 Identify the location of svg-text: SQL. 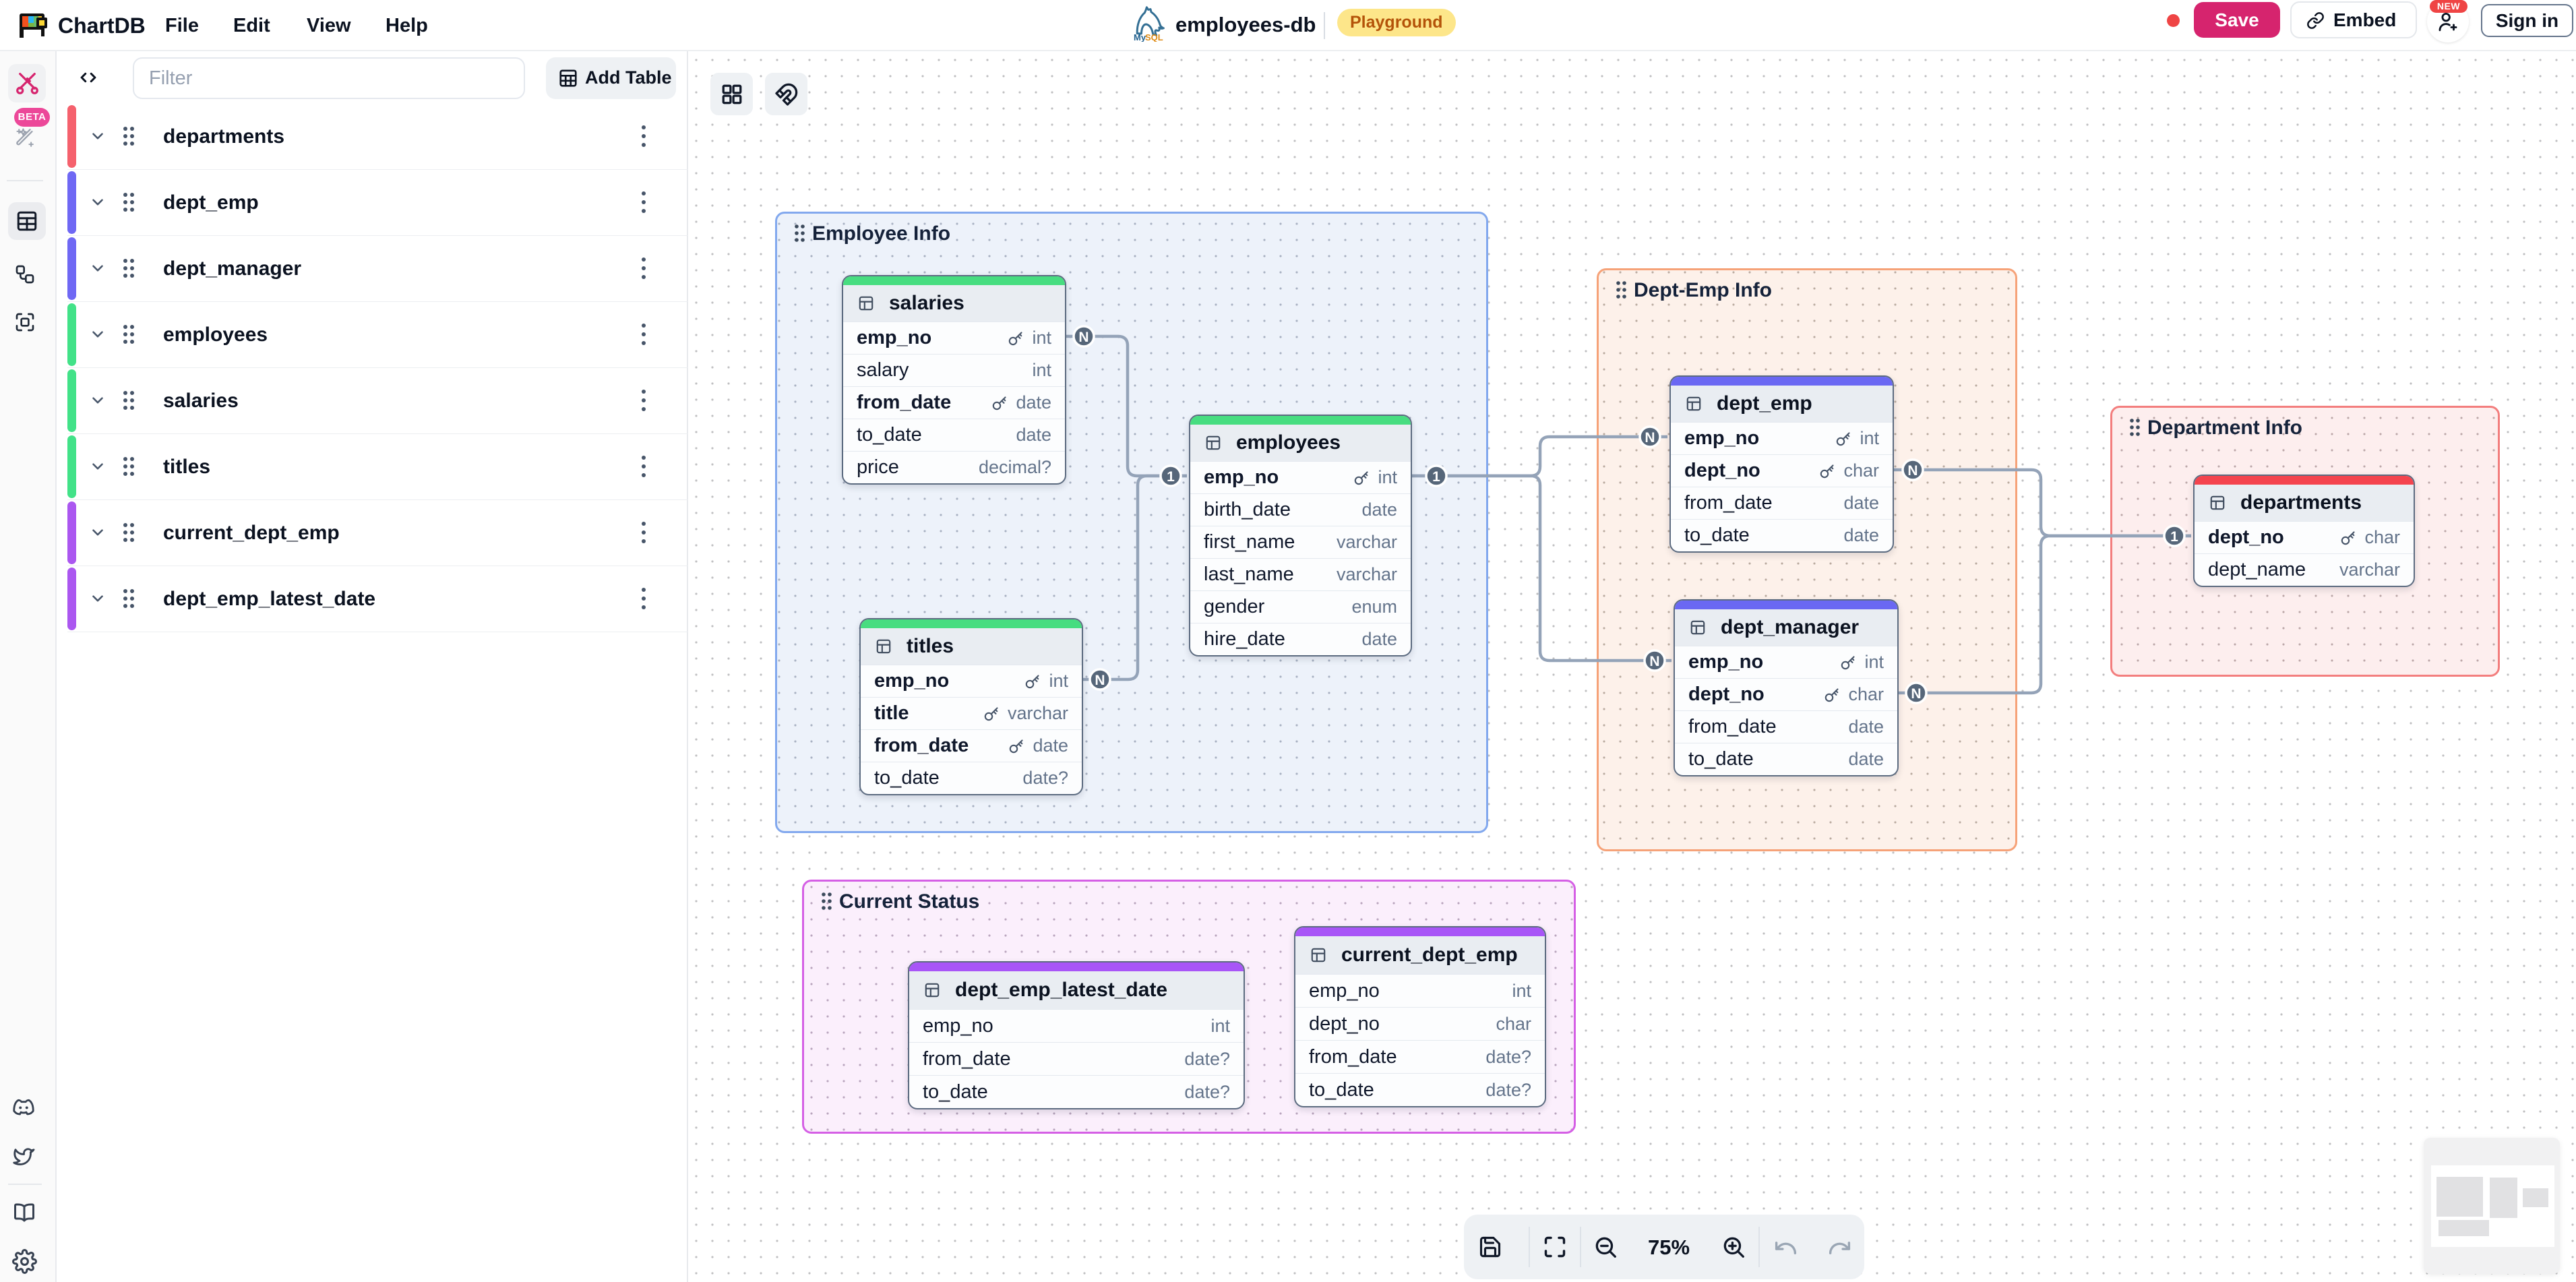
(1154, 37).